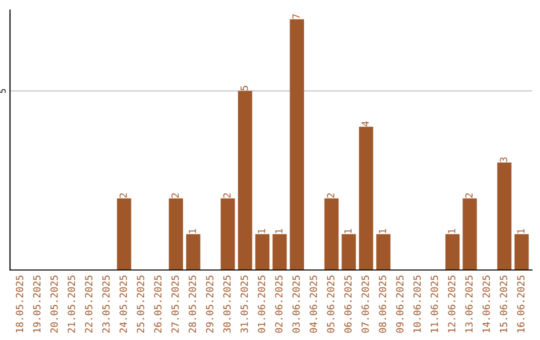 The width and height of the screenshot is (540, 340). Describe the element at coordinates (296, 304) in the screenshot. I see `x-tick-label: 03.06.2025` at that location.